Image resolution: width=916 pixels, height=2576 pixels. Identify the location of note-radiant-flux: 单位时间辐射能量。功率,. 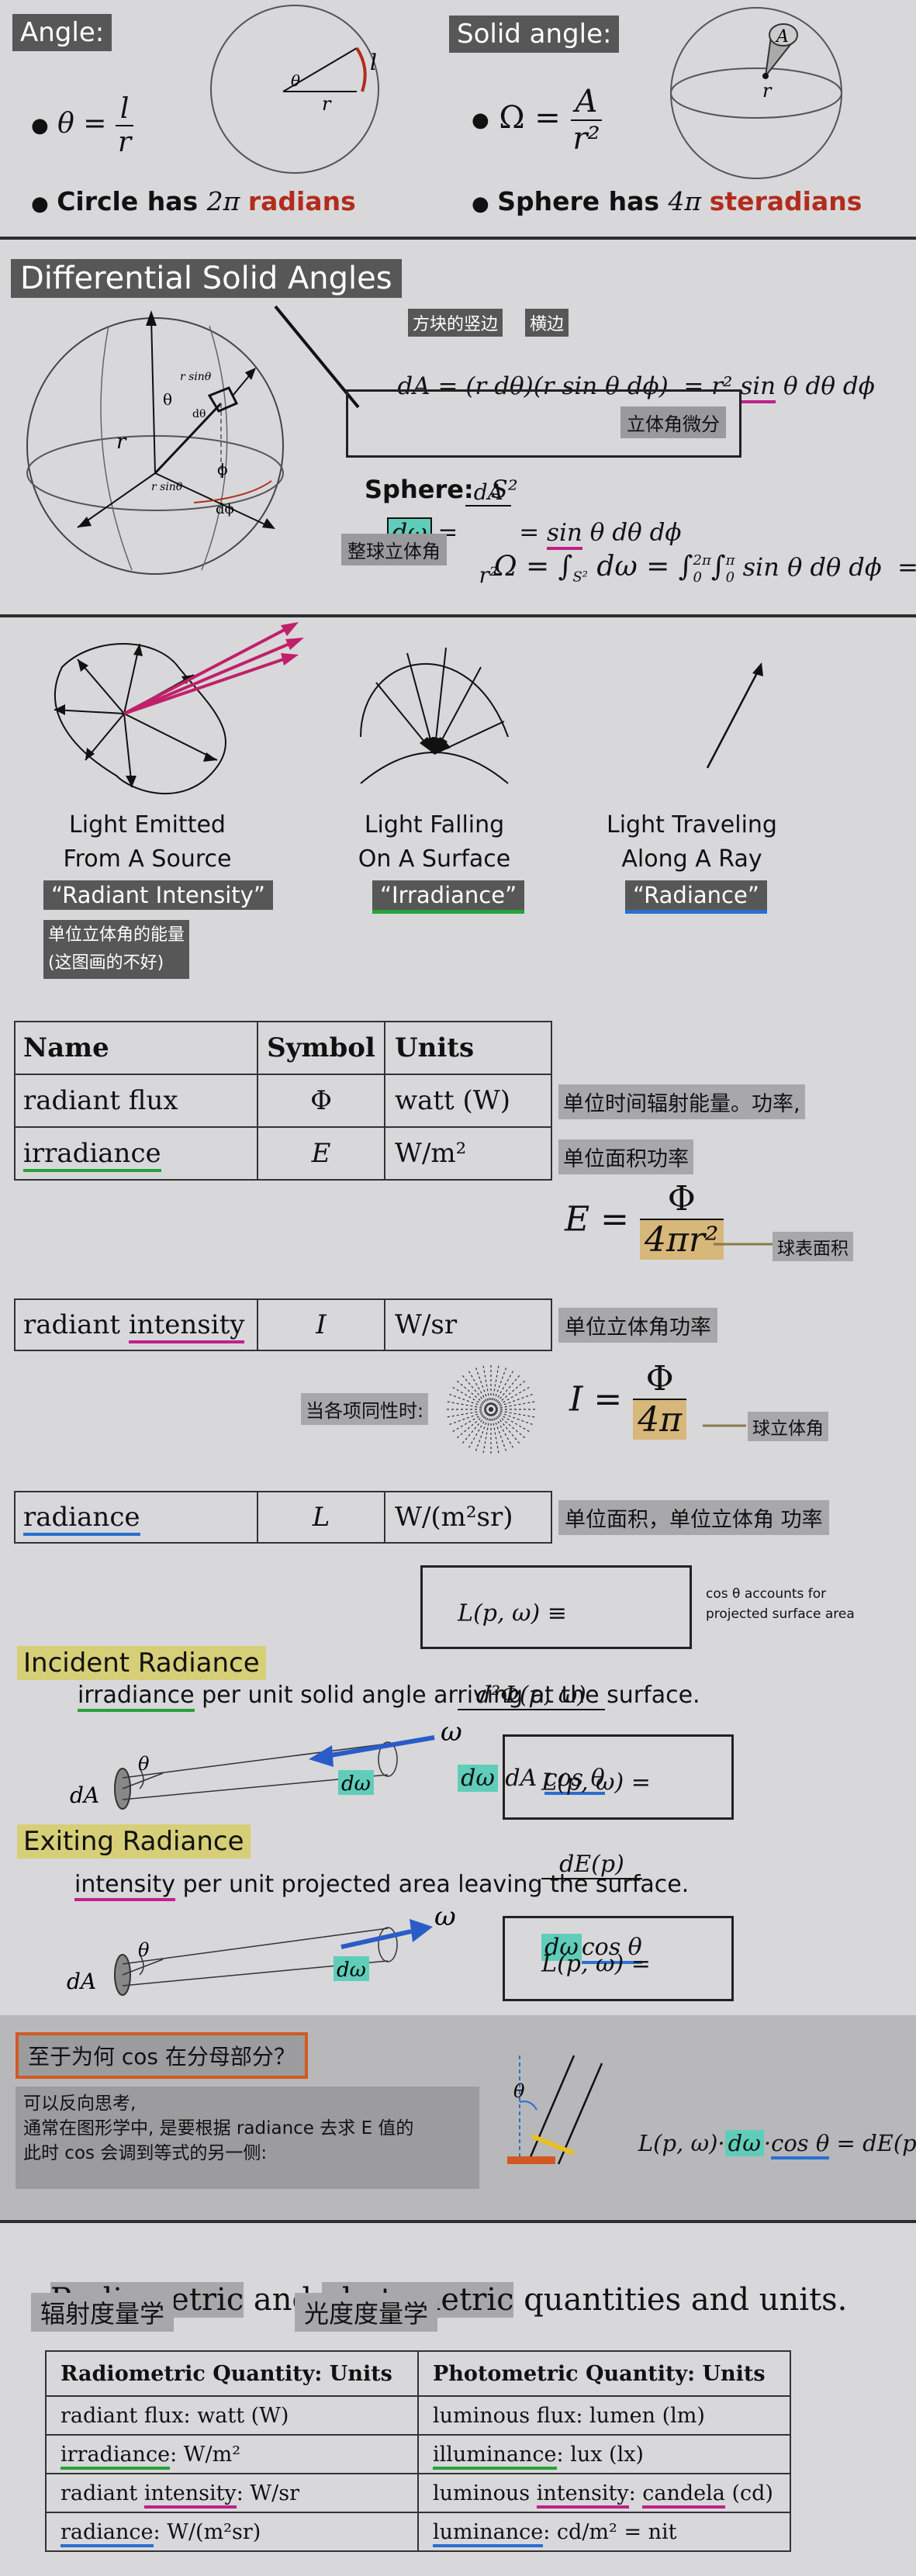
(681, 1101).